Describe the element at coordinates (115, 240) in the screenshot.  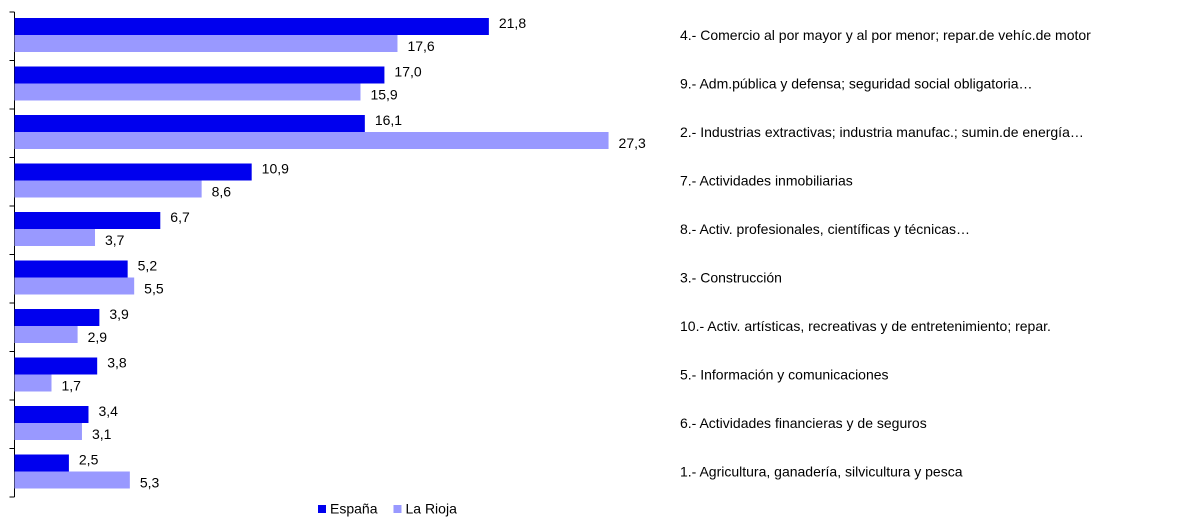
I see `data-label: 3,7` at that location.